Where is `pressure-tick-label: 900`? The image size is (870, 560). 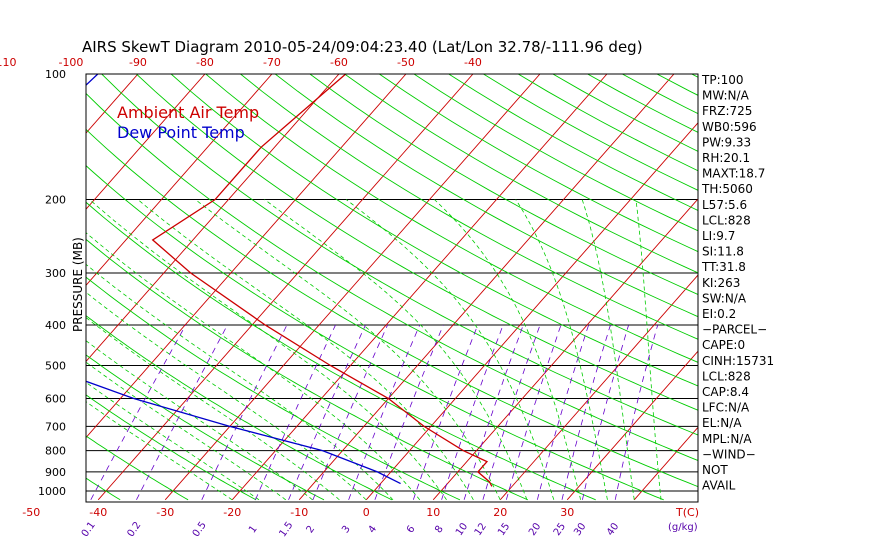
pressure-tick-label: 900 is located at coordinates (55, 472).